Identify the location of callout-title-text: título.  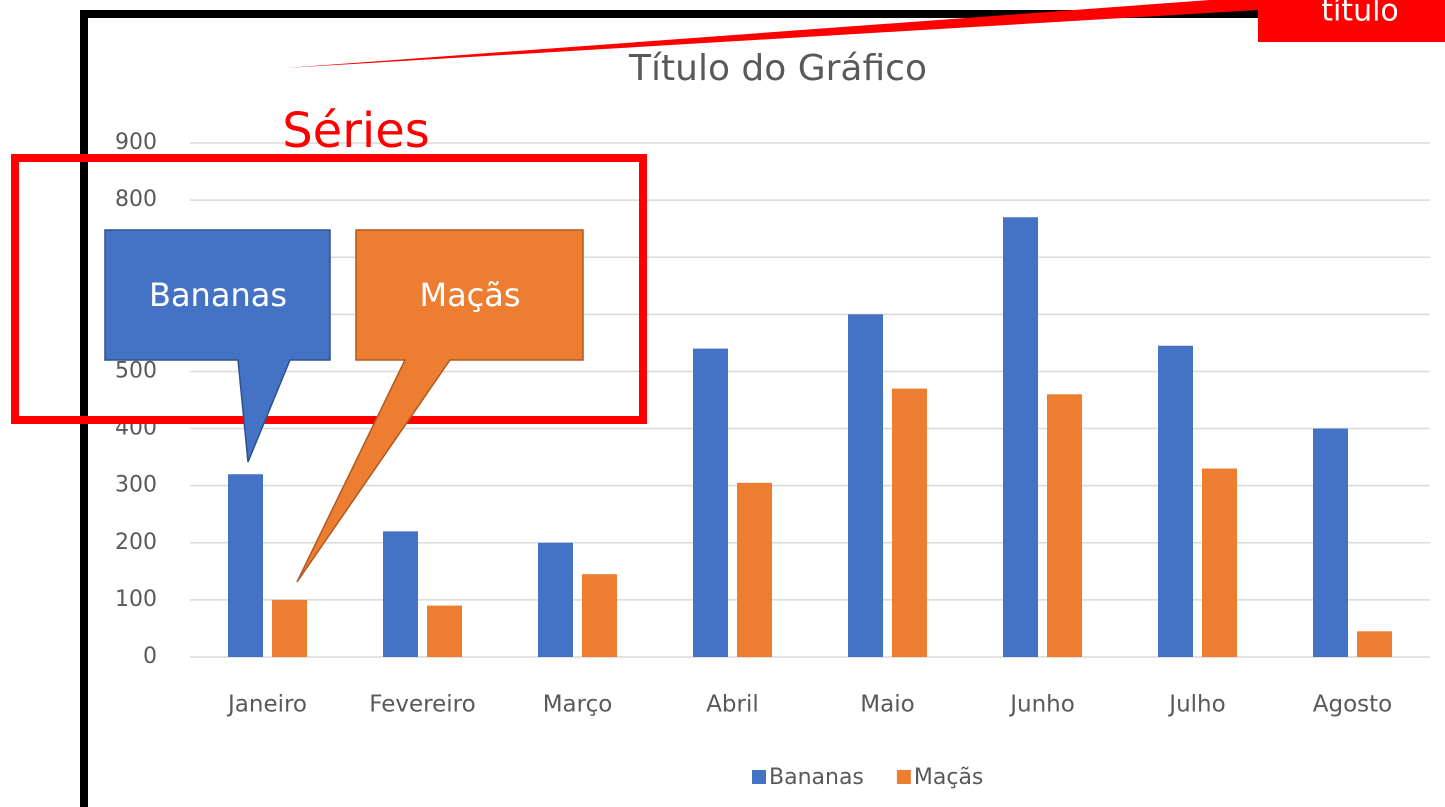
(1360, 14).